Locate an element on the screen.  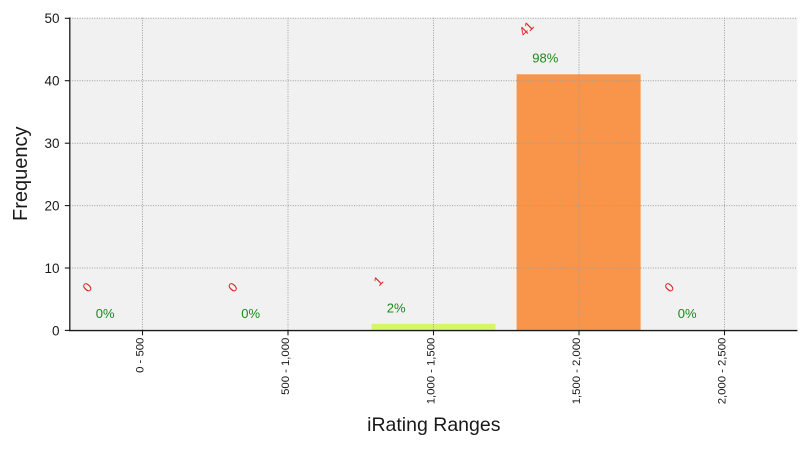
svg-text: Frequency is located at coordinates (21, 173).